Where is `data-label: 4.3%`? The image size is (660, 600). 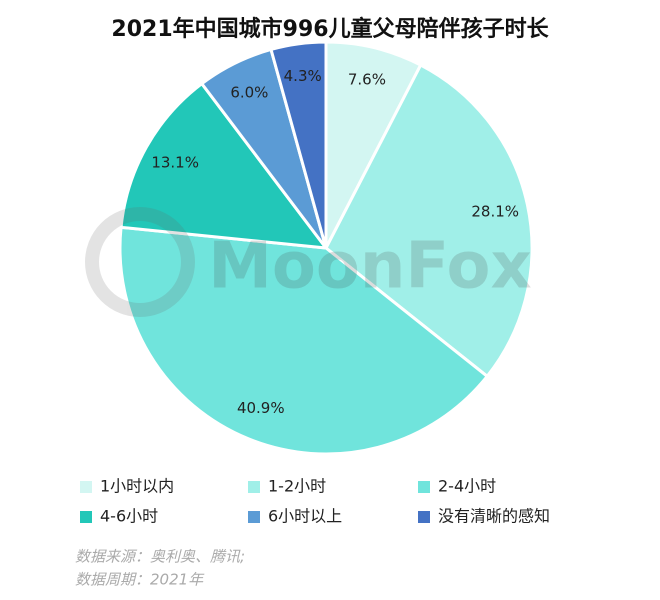 data-label: 4.3% is located at coordinates (303, 76).